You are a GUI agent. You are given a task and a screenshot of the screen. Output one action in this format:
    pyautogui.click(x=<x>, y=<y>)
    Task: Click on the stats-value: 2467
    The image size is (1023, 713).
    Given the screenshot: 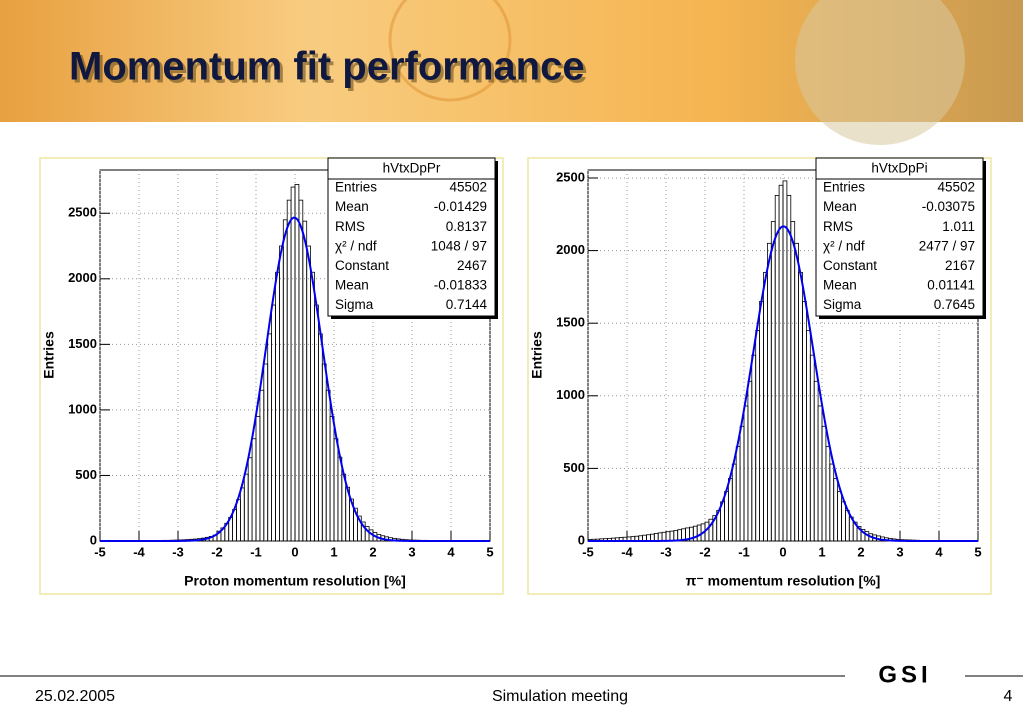 What is the action you would take?
    pyautogui.click(x=472, y=265)
    